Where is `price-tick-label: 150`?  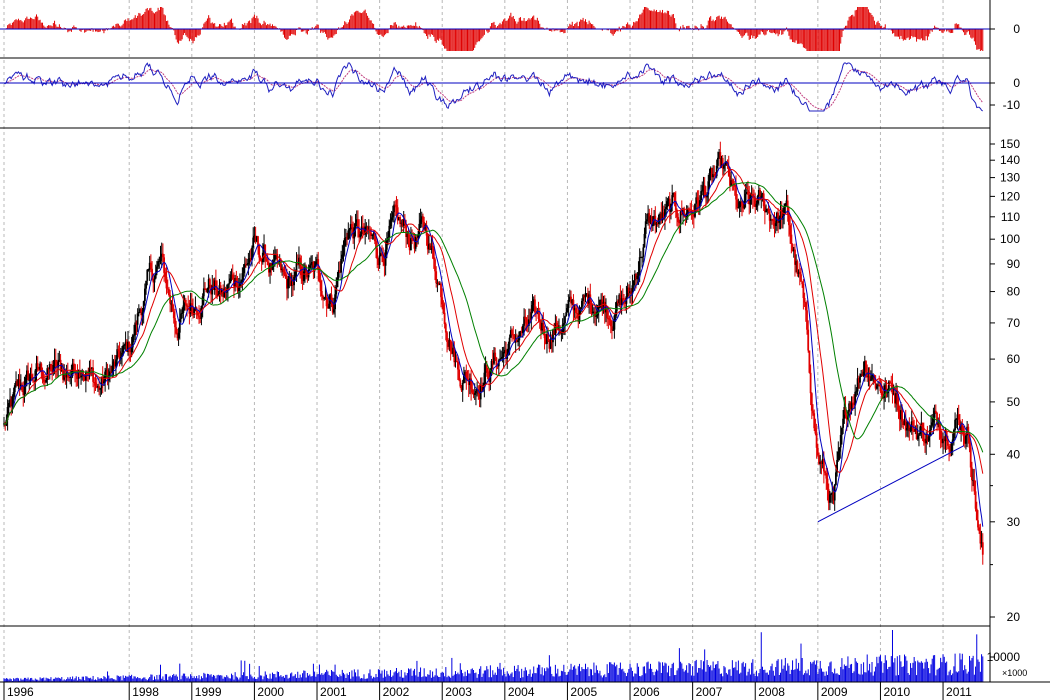 price-tick-label: 150 is located at coordinates (1010, 144).